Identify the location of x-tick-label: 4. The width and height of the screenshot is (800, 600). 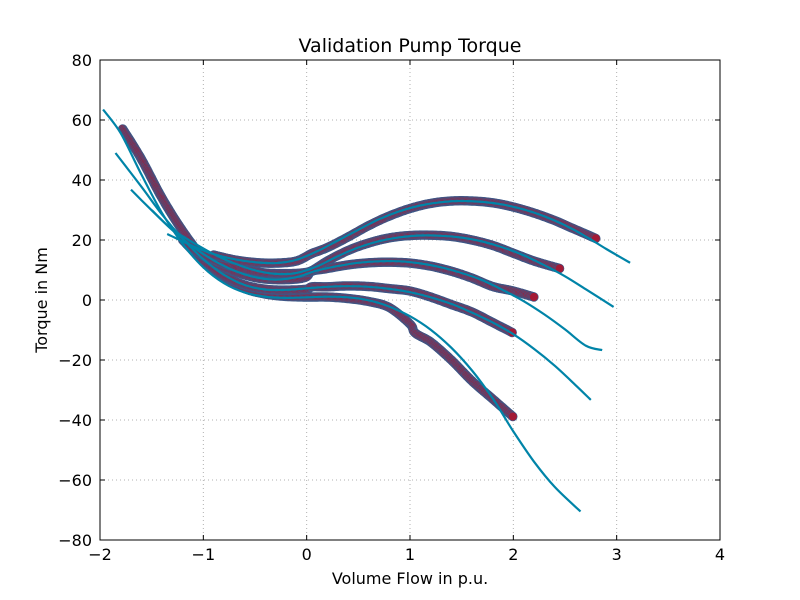
(720, 554).